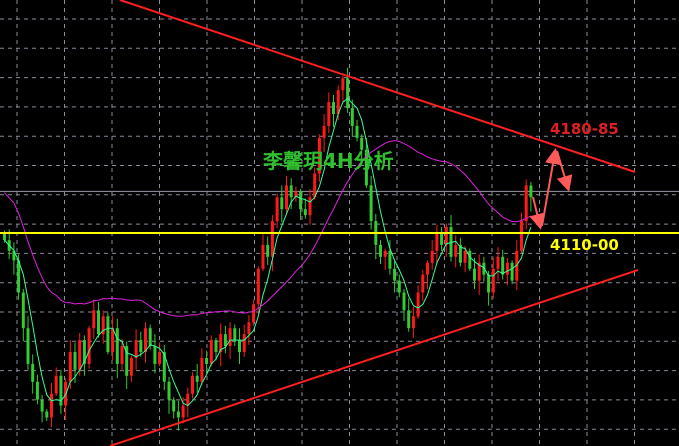  What do you see at coordinates (584, 129) in the screenshot?
I see `resistance-label: 4180-85` at bounding box center [584, 129].